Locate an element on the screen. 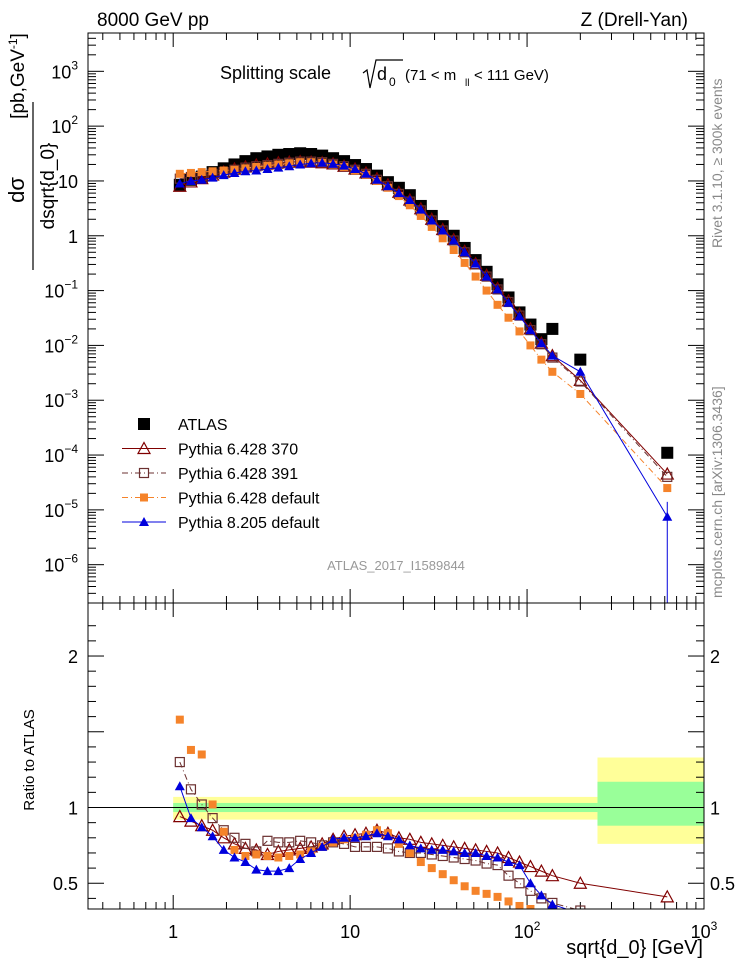 The width and height of the screenshot is (746, 972). legend-label: Pythia 6.428 391 is located at coordinates (238, 474).